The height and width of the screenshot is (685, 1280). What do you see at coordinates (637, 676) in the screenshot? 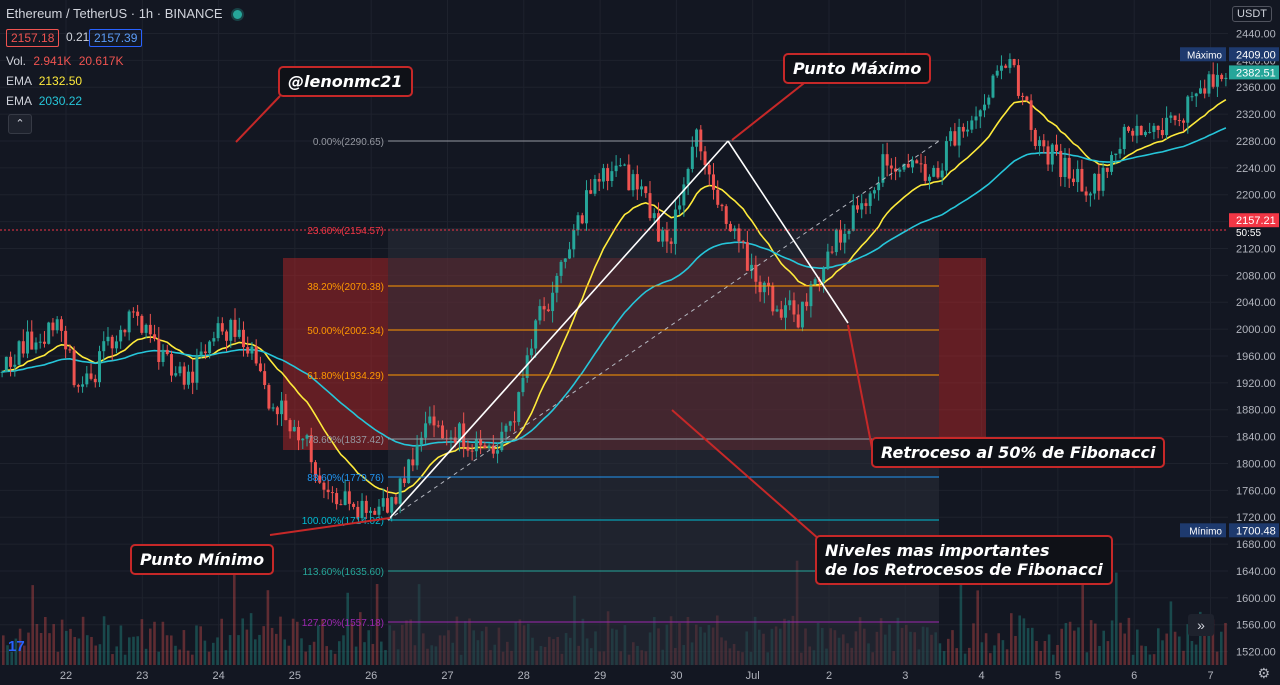
I see `time-axis: 22 23 24 25 26 27 28 29 30 Jul 2 3 4 5 6 7` at bounding box center [637, 676].